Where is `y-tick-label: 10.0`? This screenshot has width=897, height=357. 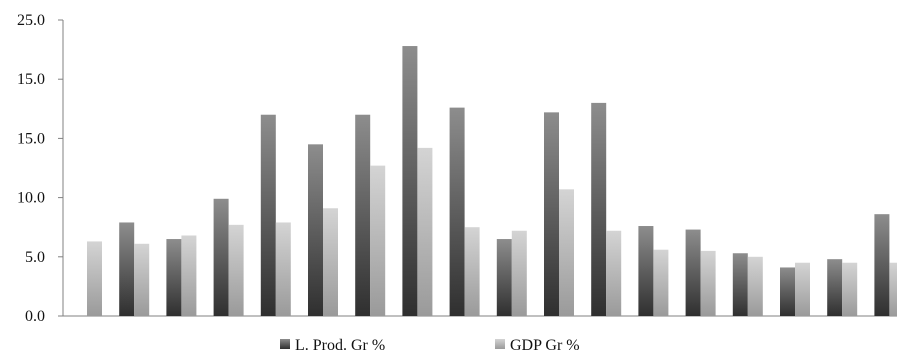 y-tick-label: 10.0 is located at coordinates (31, 198).